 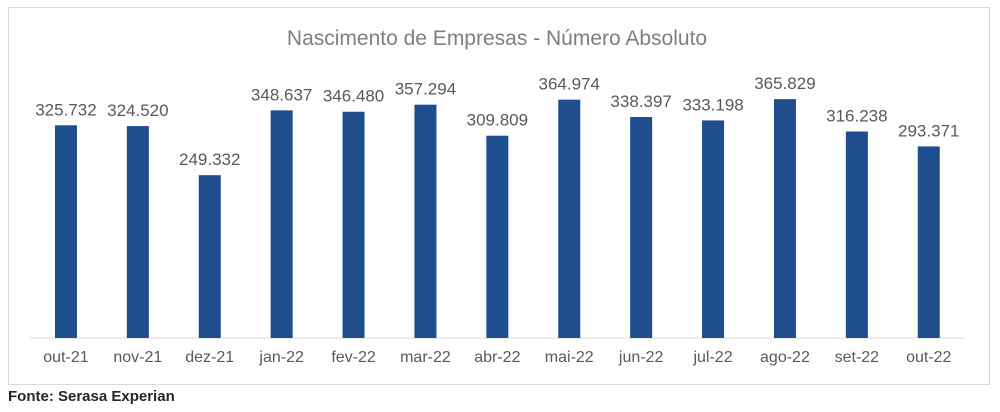 I want to click on data-label: 346.480, so click(x=353, y=96).